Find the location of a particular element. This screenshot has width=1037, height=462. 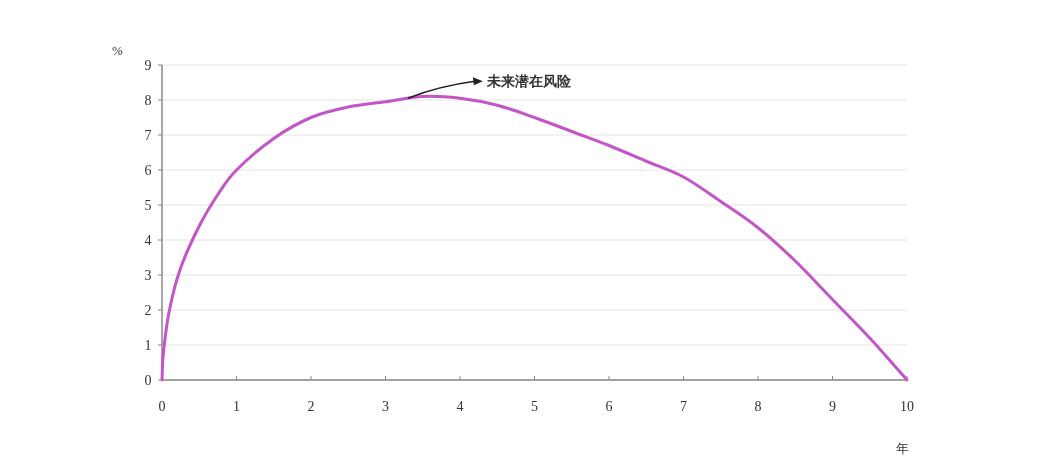

x-tick-label: 0 is located at coordinates (162, 406).